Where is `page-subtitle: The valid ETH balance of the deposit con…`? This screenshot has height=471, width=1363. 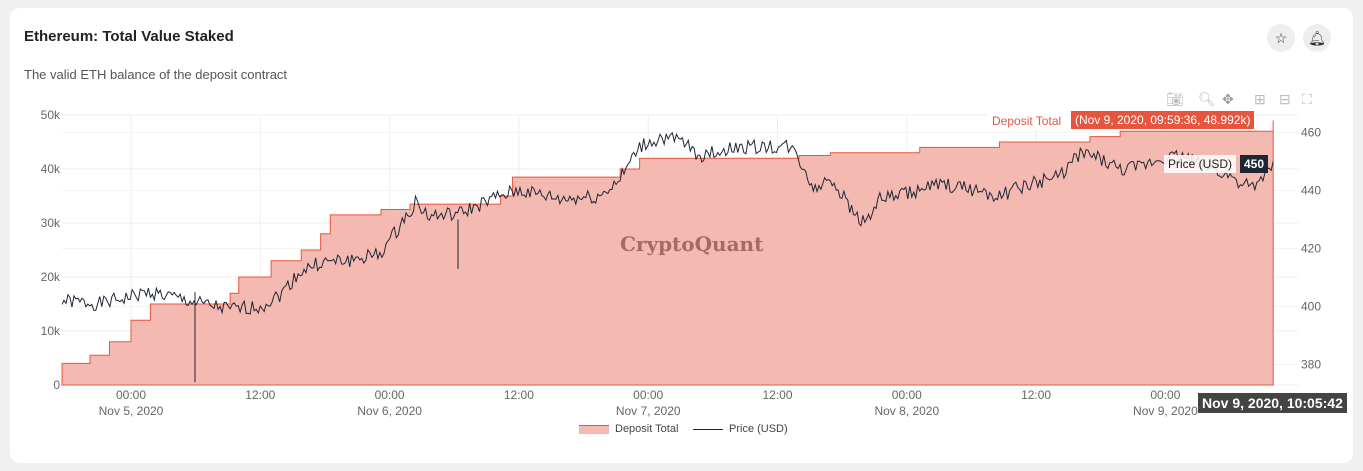 page-subtitle: The valid ETH balance of the deposit con… is located at coordinates (156, 74).